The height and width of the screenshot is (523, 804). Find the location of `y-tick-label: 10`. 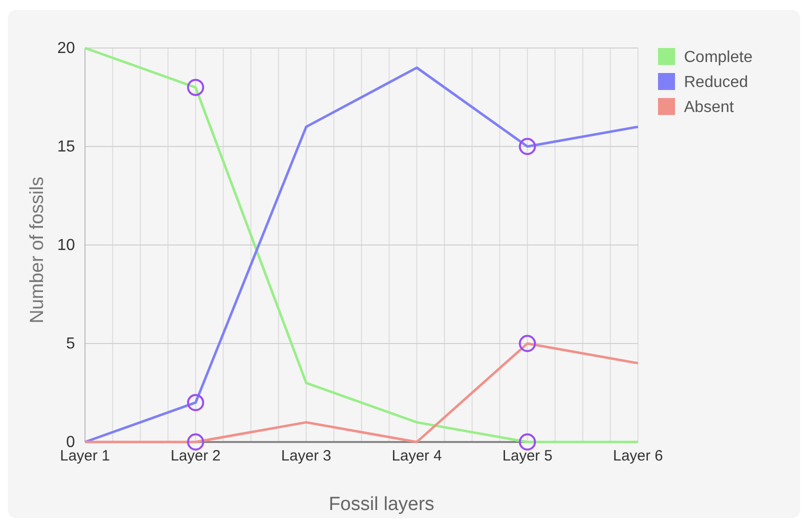

y-tick-label: 10 is located at coordinates (66, 245).